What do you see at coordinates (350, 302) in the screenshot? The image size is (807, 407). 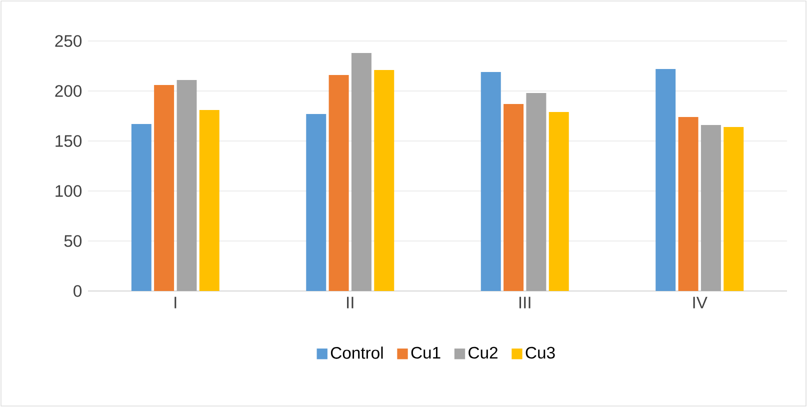 I see `x-tick-label: II` at bounding box center [350, 302].